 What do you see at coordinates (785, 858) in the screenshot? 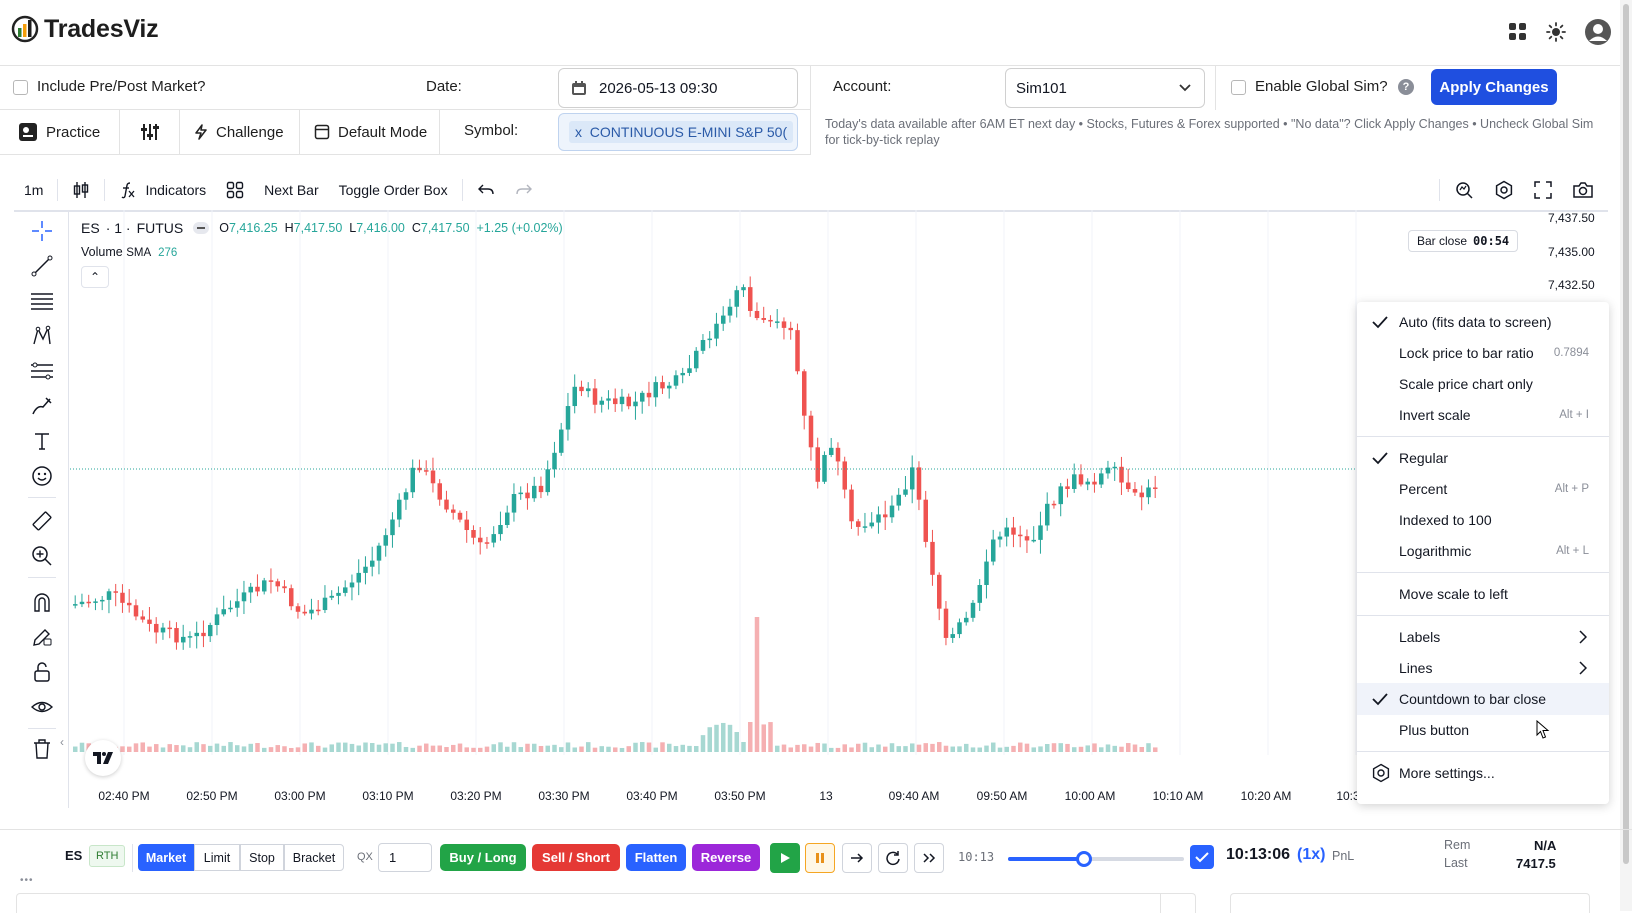
I see `play-button` at bounding box center [785, 858].